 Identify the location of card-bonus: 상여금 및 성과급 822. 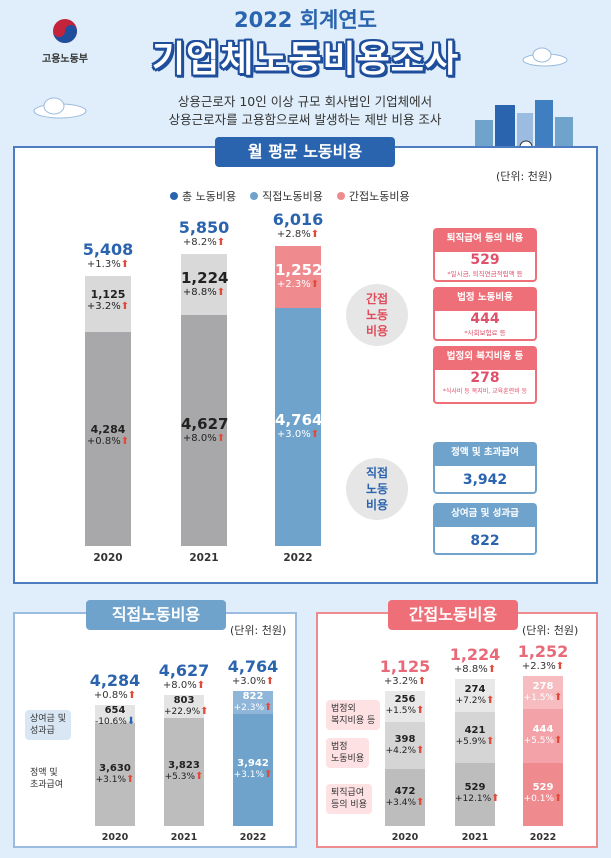
(485, 529).